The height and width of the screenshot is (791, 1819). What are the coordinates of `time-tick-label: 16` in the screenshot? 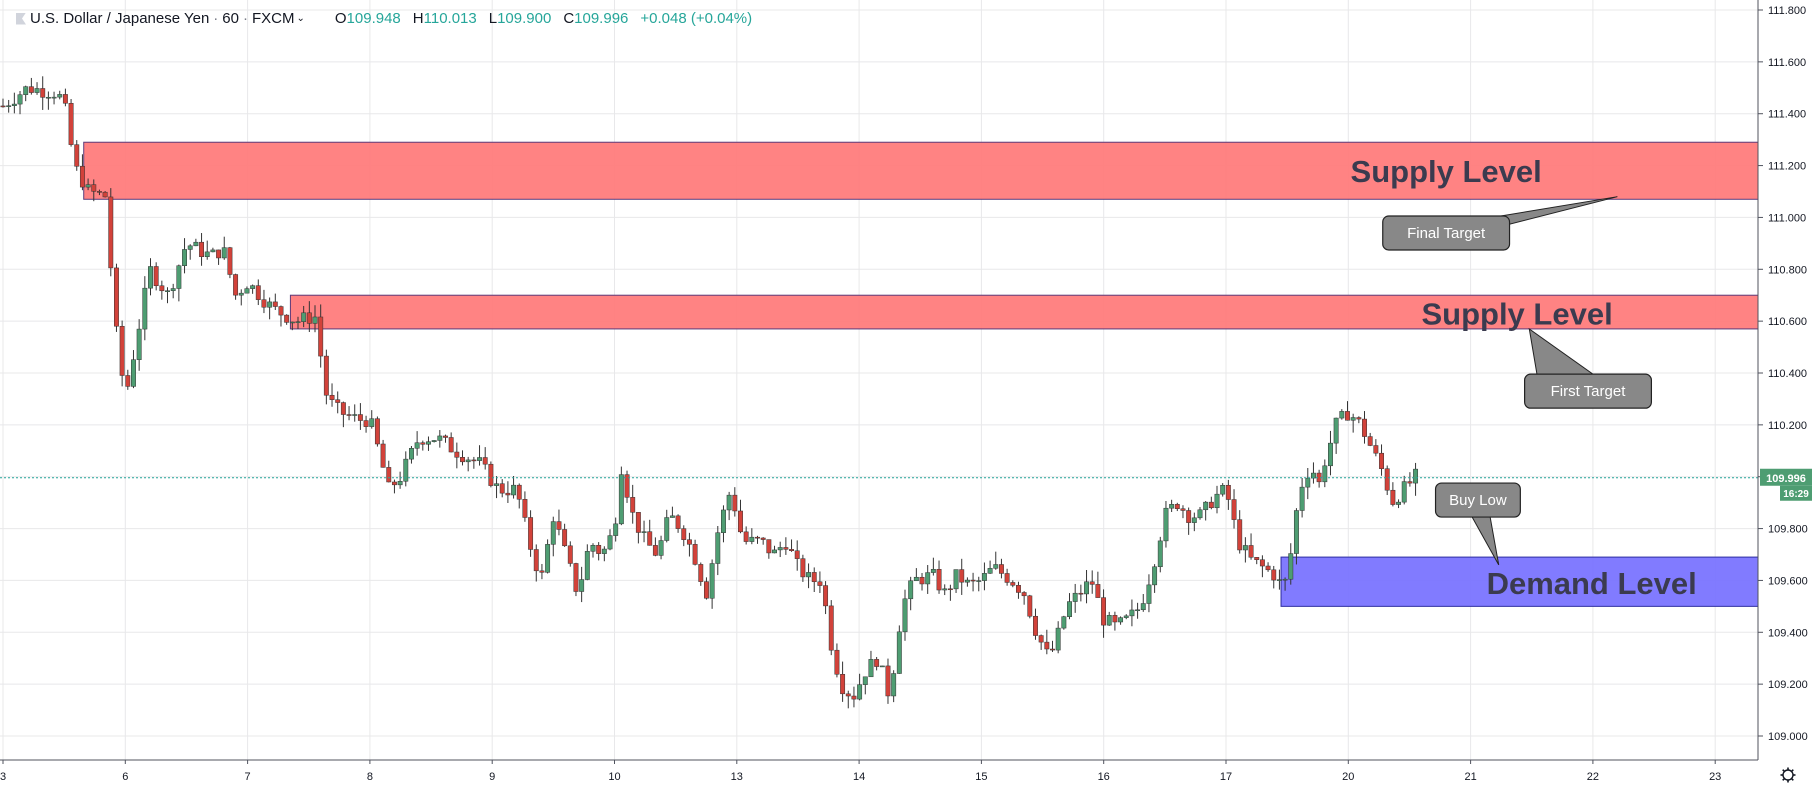 It's located at (1104, 777).